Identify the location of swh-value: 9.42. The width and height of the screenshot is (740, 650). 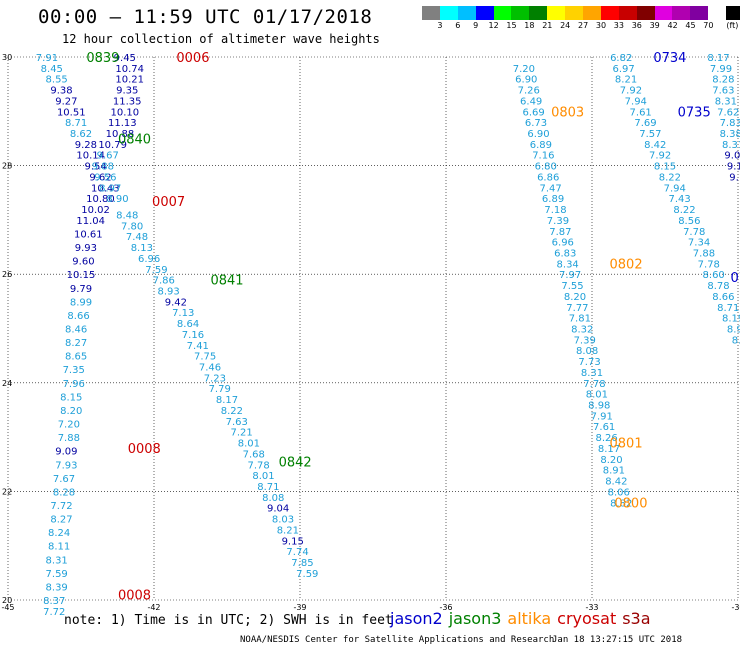
(176, 302).